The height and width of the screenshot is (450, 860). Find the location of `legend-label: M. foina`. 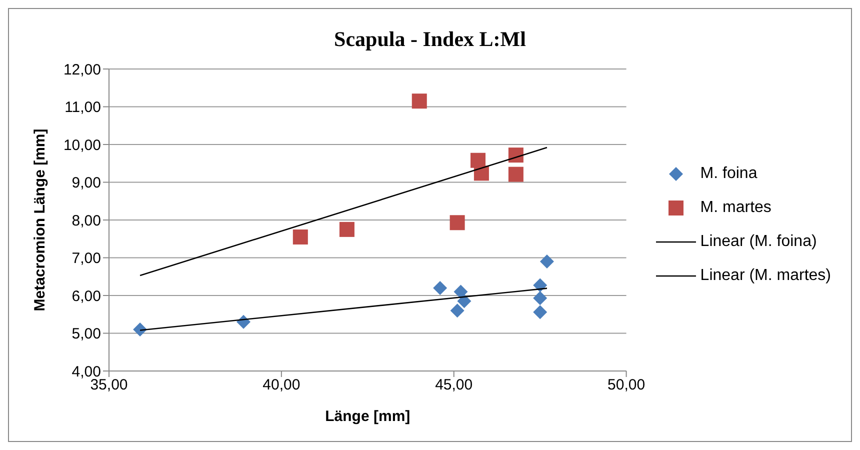

legend-label: M. foina is located at coordinates (729, 174).